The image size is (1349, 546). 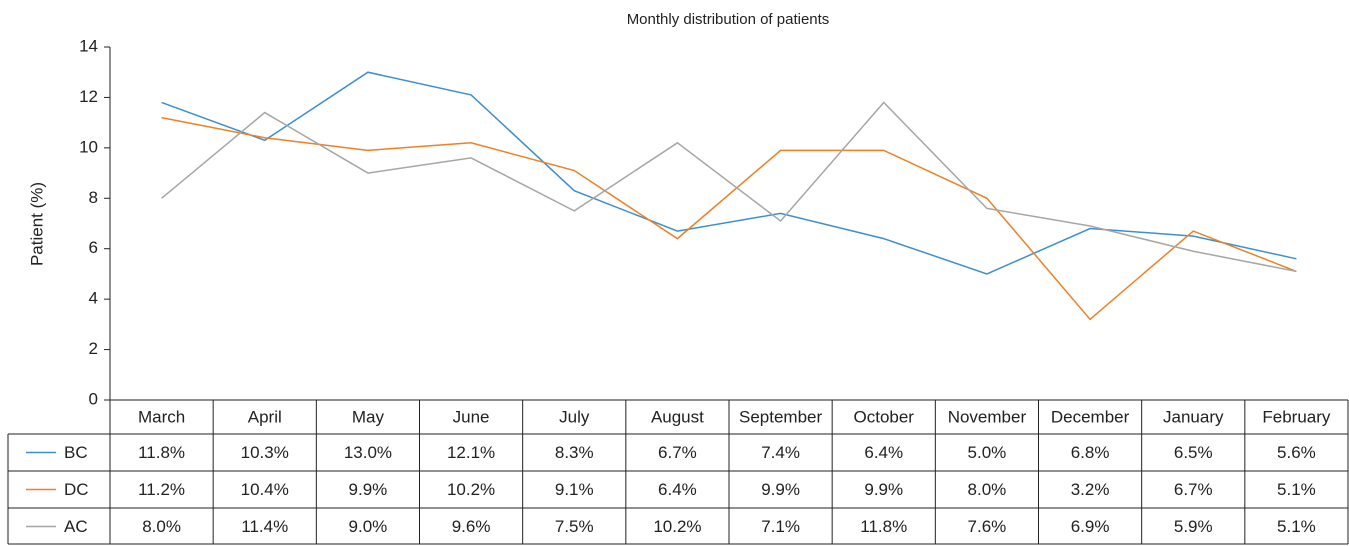 I want to click on table-value: 8.3%, so click(x=574, y=452).